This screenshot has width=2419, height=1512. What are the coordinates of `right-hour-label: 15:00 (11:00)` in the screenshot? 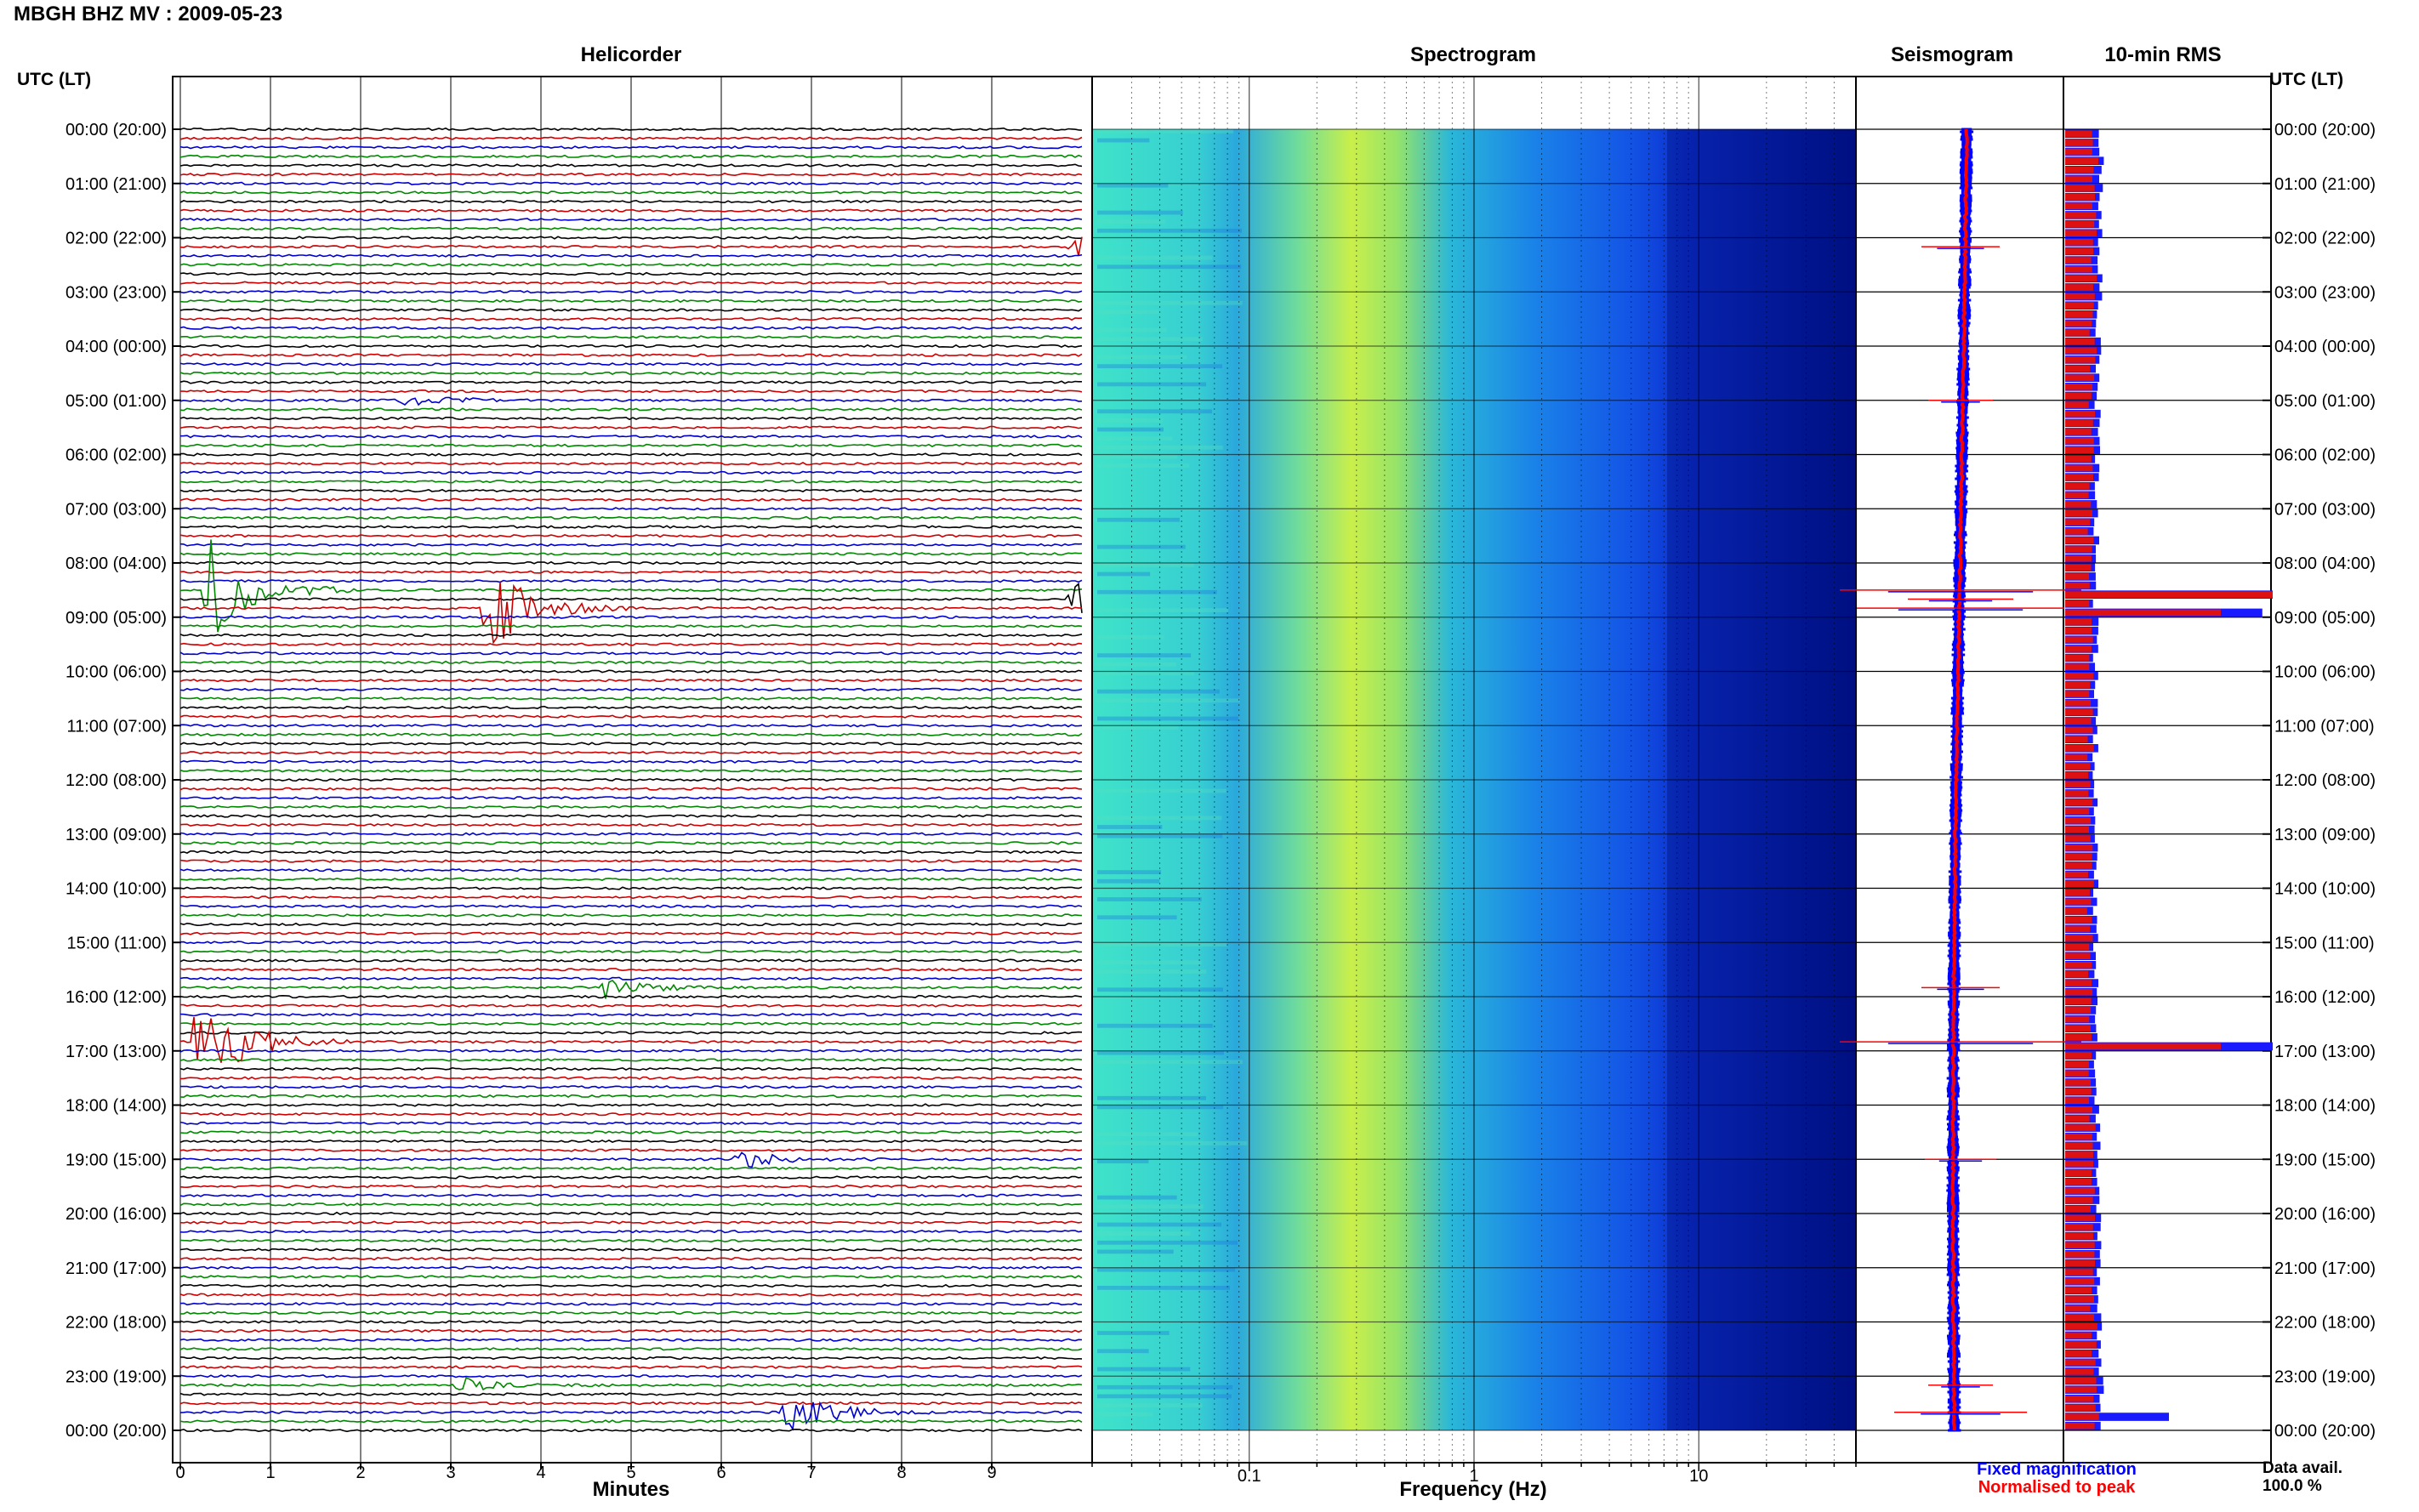 It's located at (2324, 943).